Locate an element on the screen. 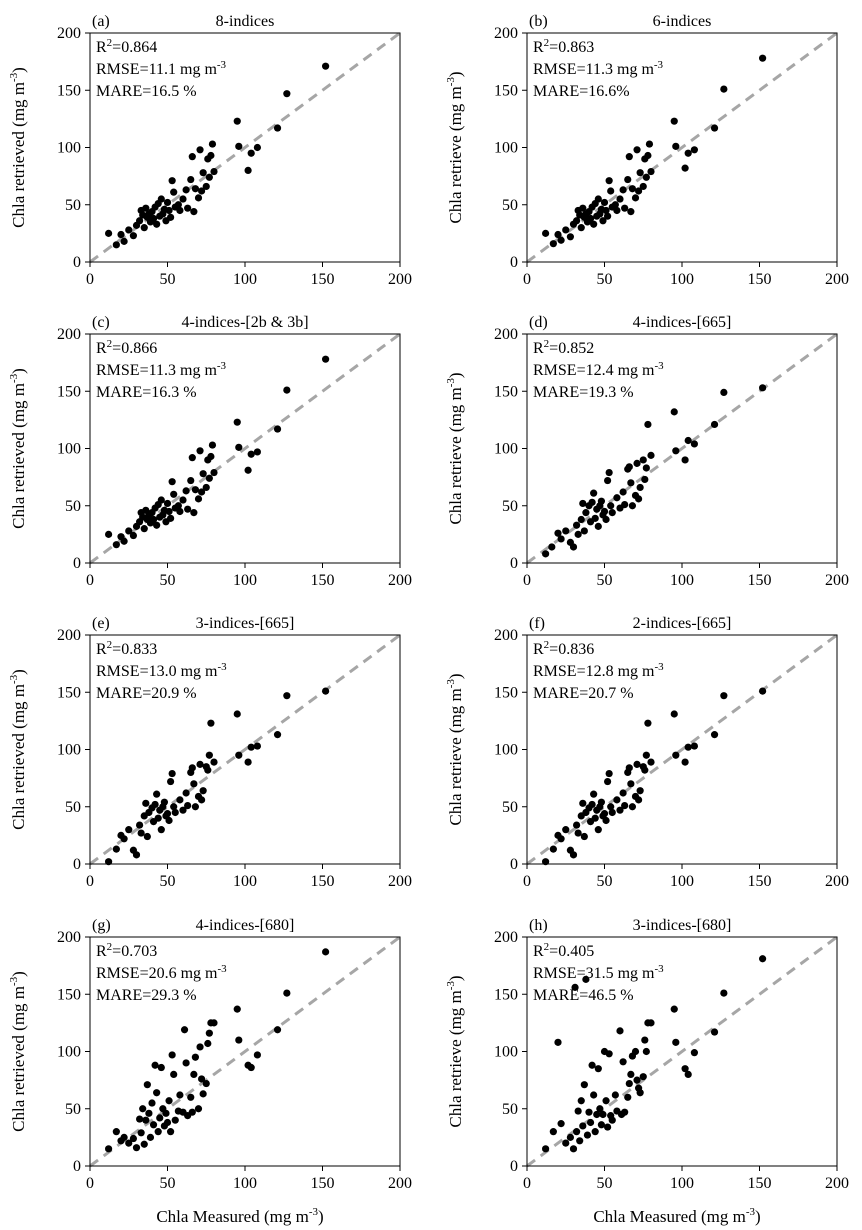 Image resolution: width=862 pixels, height=1230 pixels. mare-annotation: MARE=20.7 % is located at coordinates (583, 693).